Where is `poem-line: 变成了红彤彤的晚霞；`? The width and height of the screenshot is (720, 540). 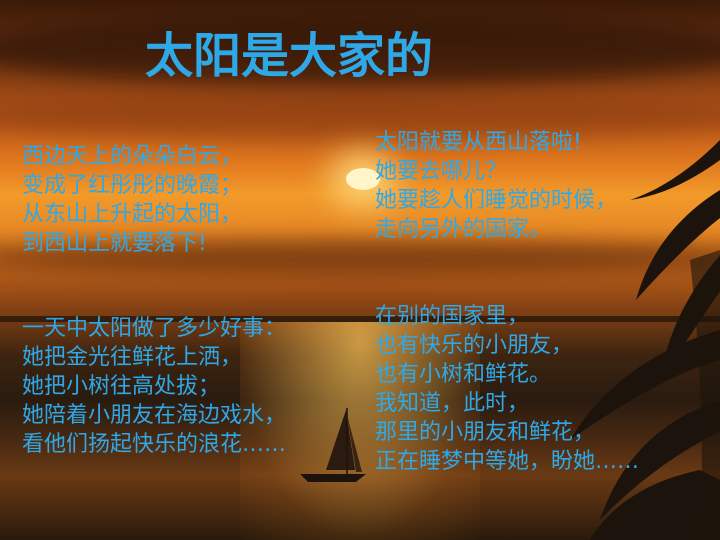 poem-line: 变成了红彤彤的晚霞； is located at coordinates (132, 185).